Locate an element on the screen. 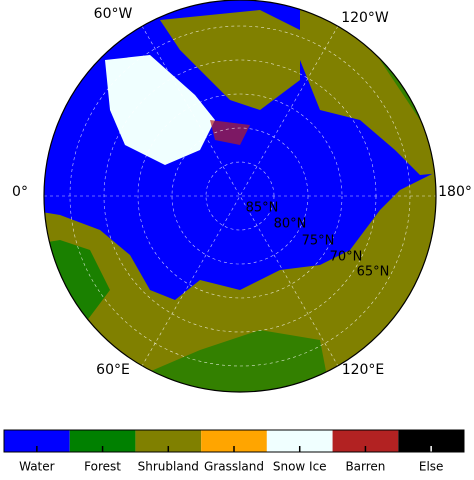 This screenshot has height=480, width=474. legend-label: Shrubland is located at coordinates (168, 467).